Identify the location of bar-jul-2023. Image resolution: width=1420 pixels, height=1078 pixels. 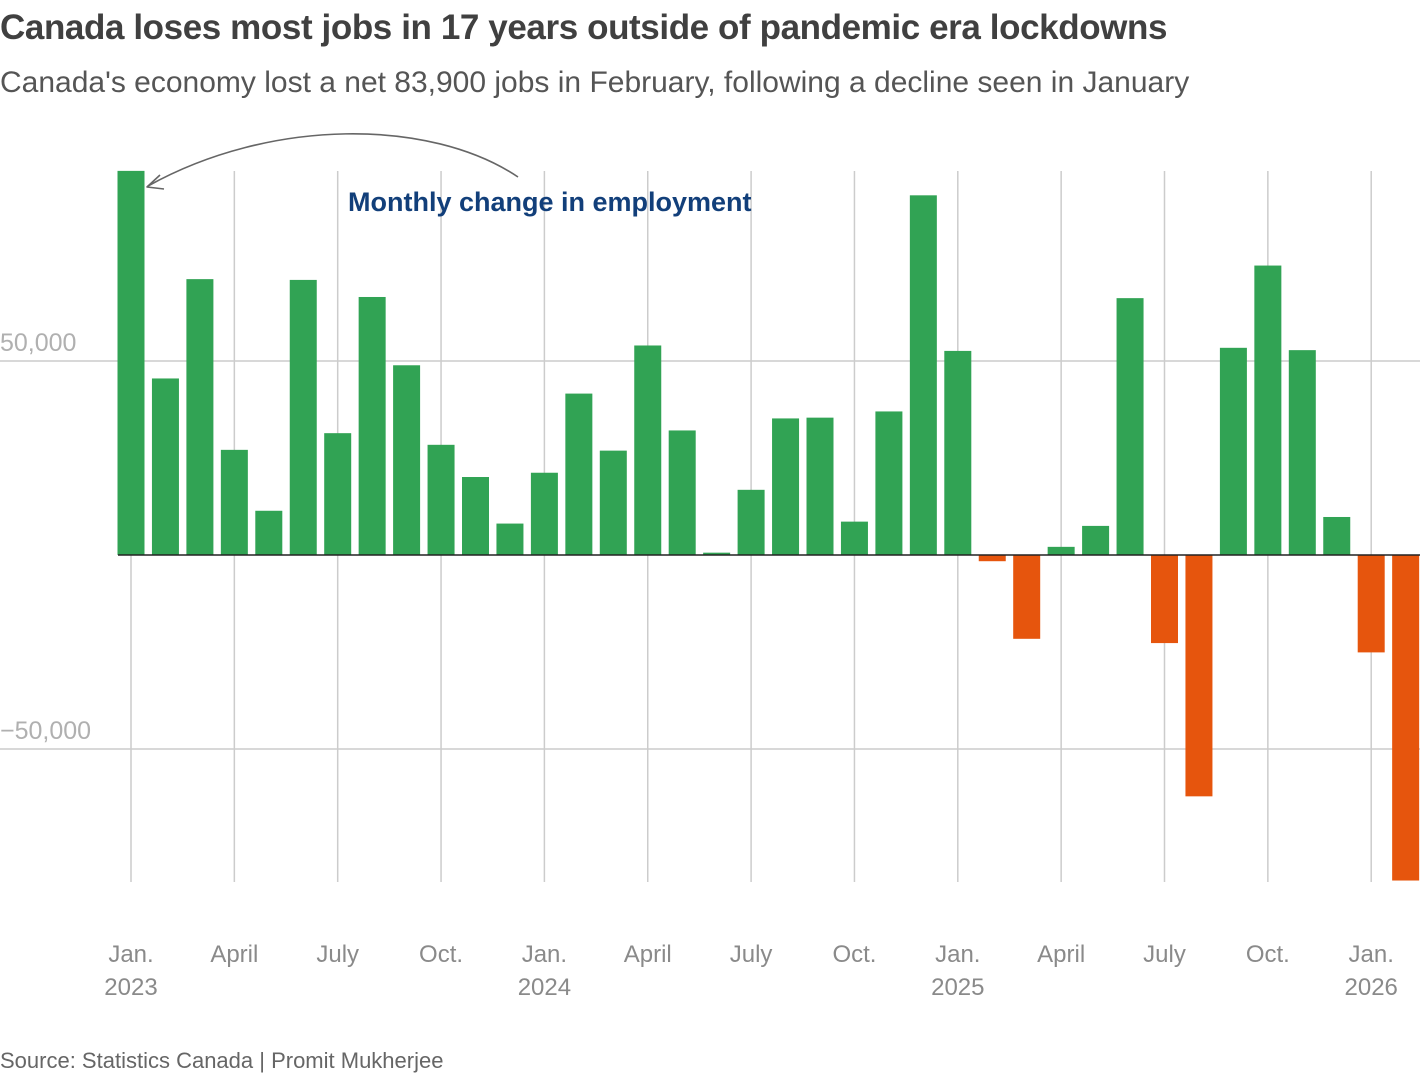
(338, 494).